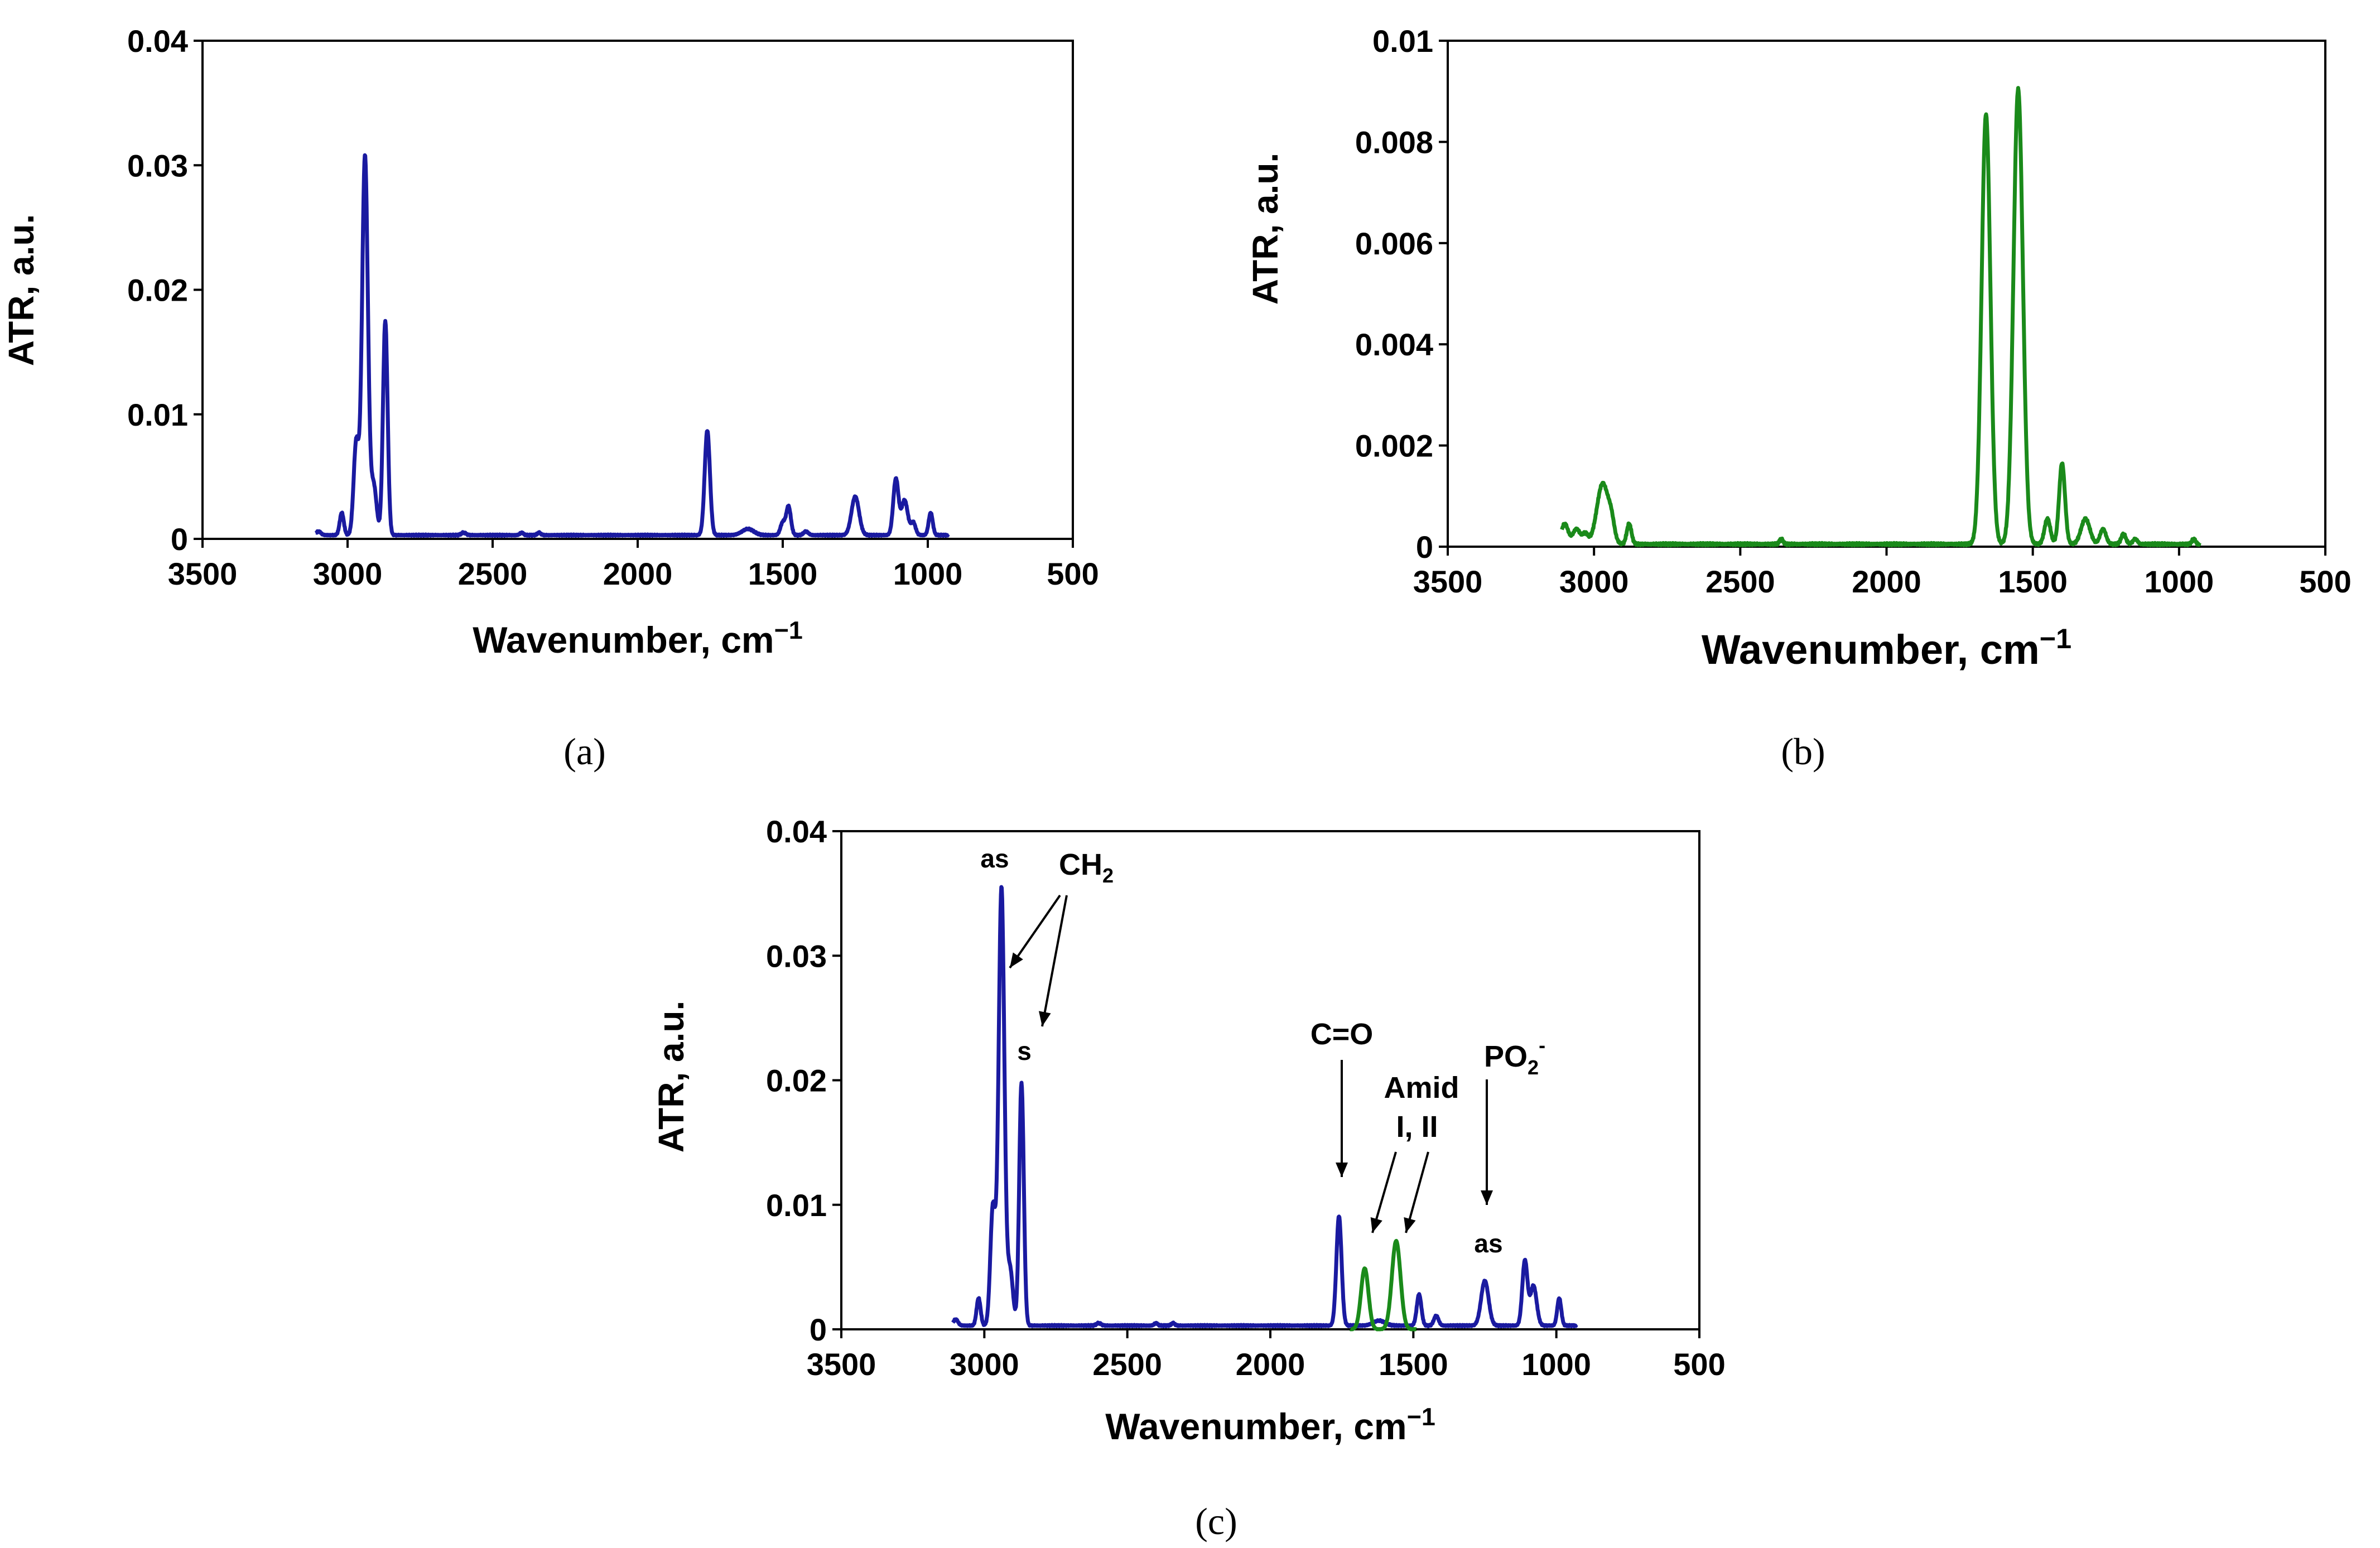 This screenshot has height=1548, width=2380. Describe the element at coordinates (1594, 581) in the screenshot. I see `x-tick-label-b-1: 3000` at that location.